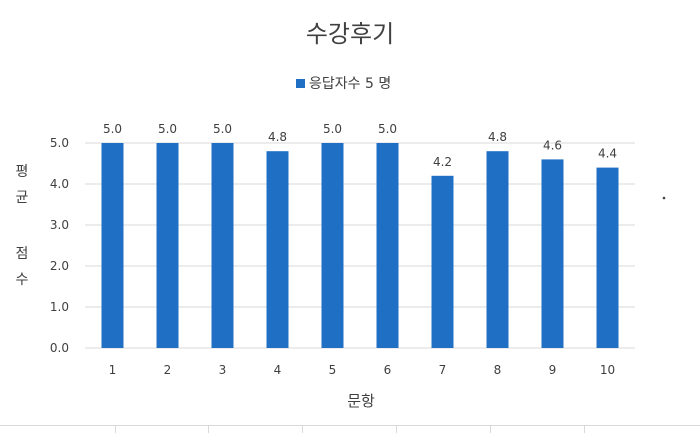 The image size is (700, 433). What do you see at coordinates (223, 370) in the screenshot?
I see `x-tick-label: 3` at bounding box center [223, 370].